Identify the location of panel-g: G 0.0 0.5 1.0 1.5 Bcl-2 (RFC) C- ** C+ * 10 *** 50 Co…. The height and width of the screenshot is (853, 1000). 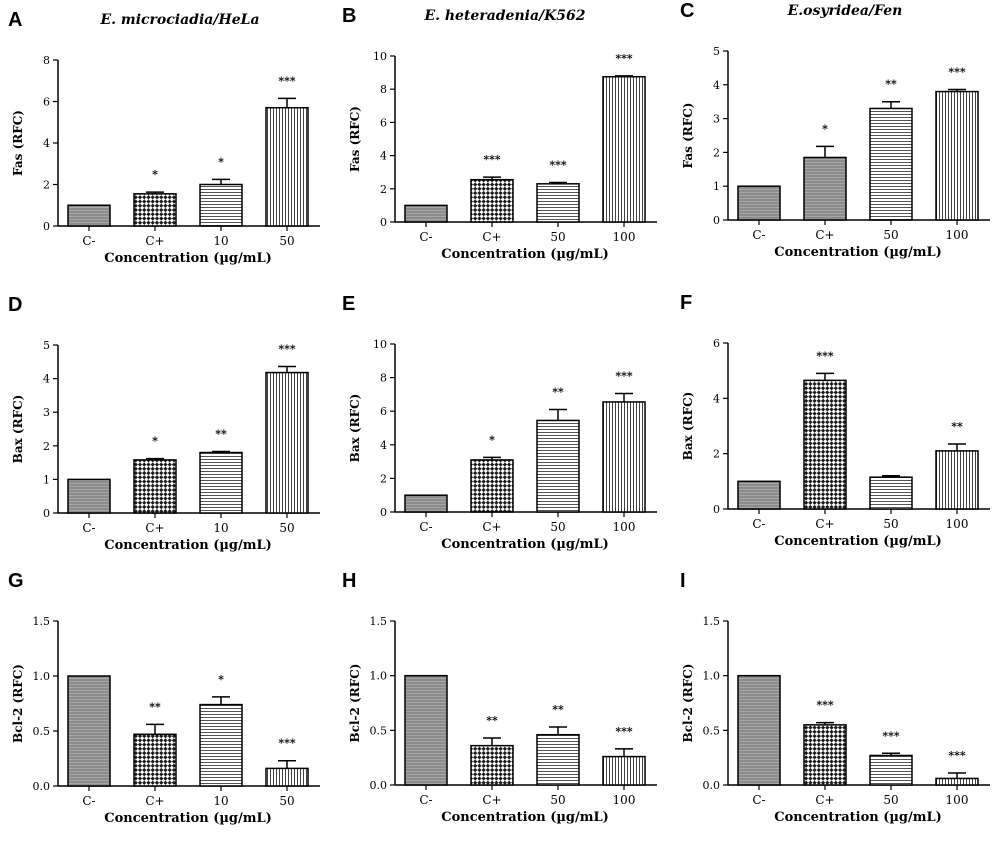
(164, 698).